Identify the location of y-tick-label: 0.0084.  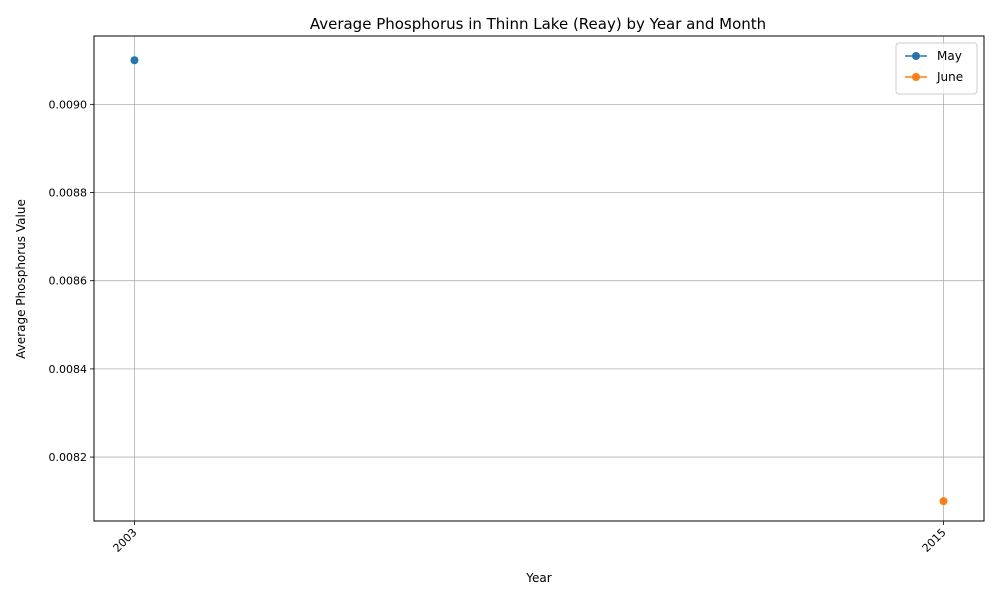
(68, 369).